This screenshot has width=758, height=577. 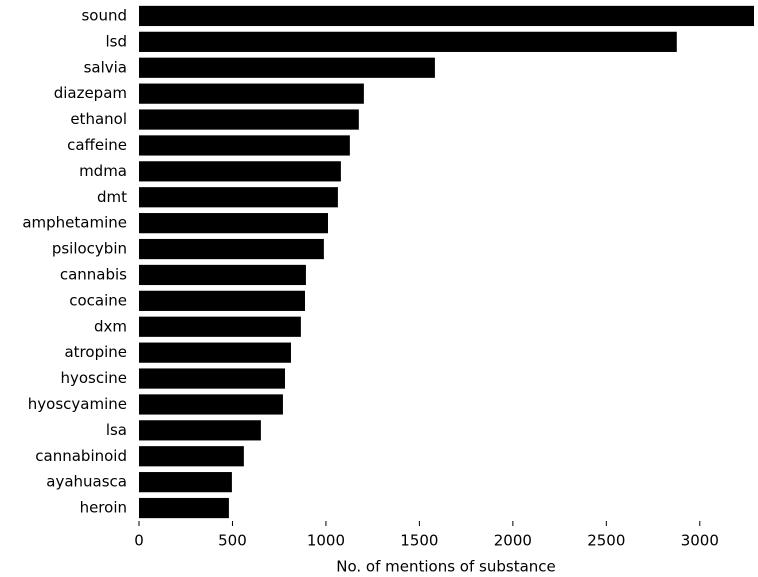 I want to click on y-tick-label: ayahuasca, so click(x=86, y=482).